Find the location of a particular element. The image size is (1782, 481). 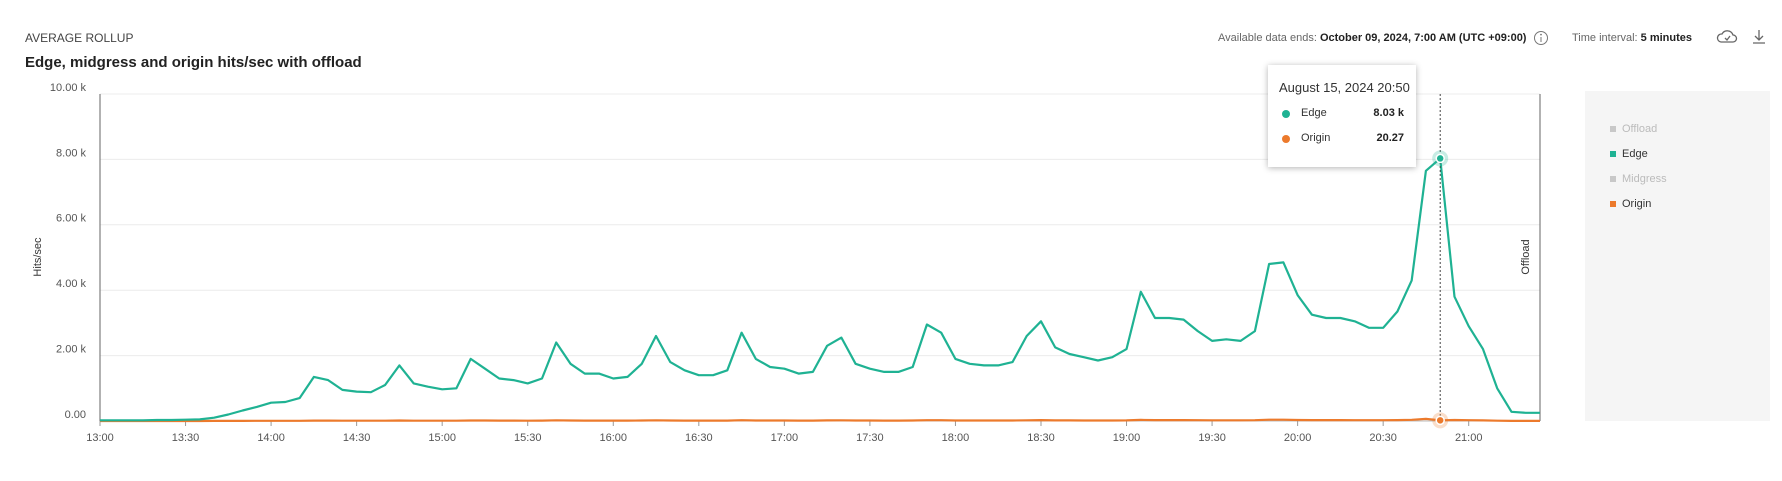

x-tick-label: 17:30 is located at coordinates (870, 438).